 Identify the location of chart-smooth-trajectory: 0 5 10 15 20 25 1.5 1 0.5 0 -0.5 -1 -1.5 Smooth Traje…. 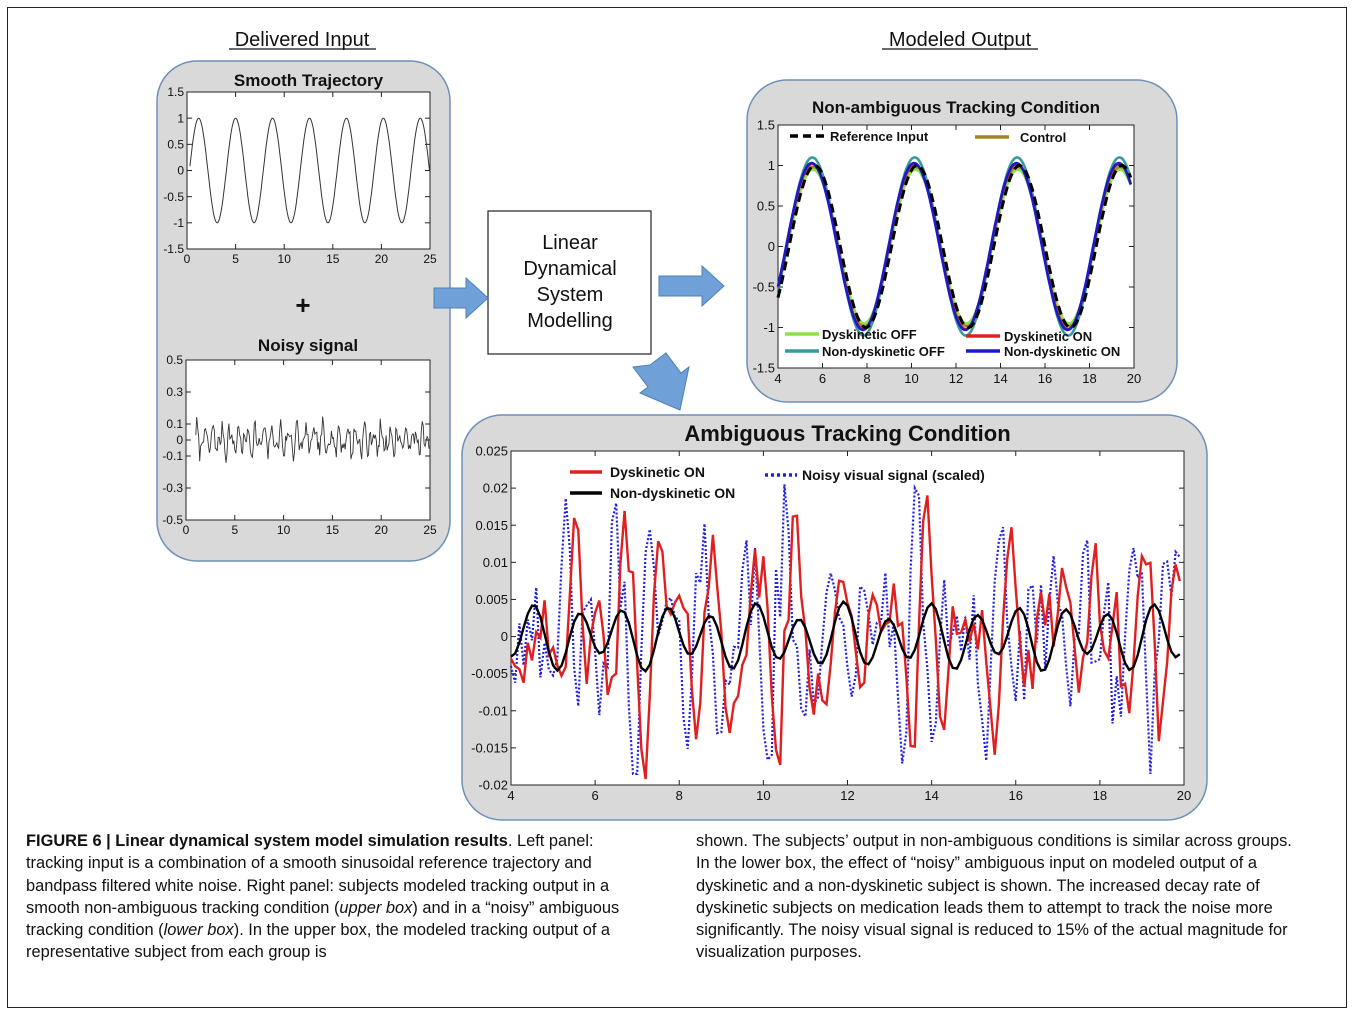
(300, 168).